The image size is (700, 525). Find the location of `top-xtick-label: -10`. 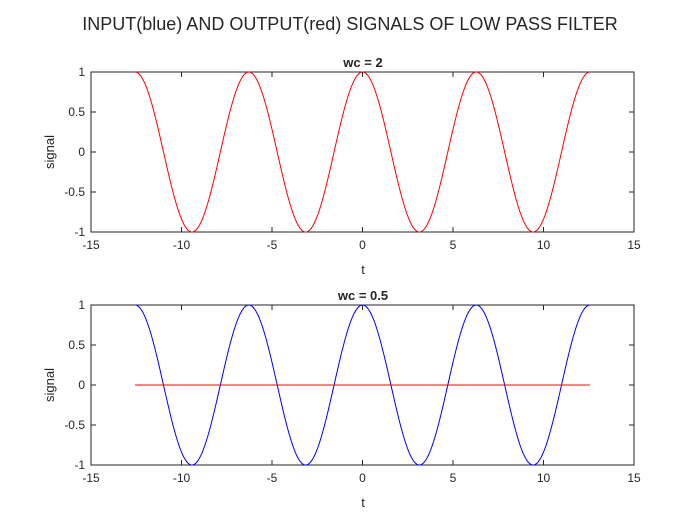

top-xtick-label: -10 is located at coordinates (182, 245).